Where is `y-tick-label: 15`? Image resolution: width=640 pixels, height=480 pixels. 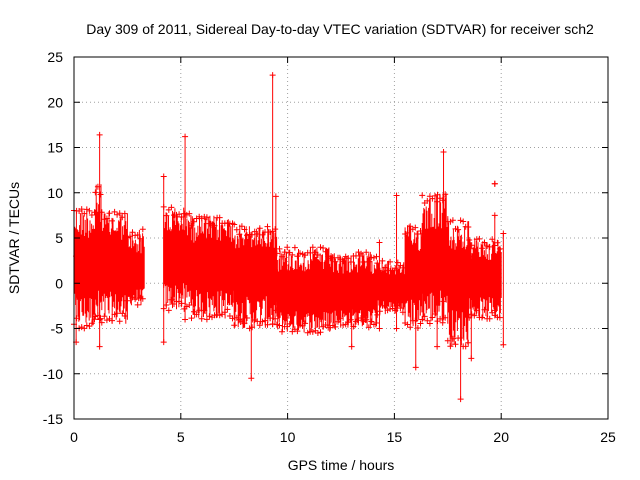 y-tick-label: 15 is located at coordinates (55, 148).